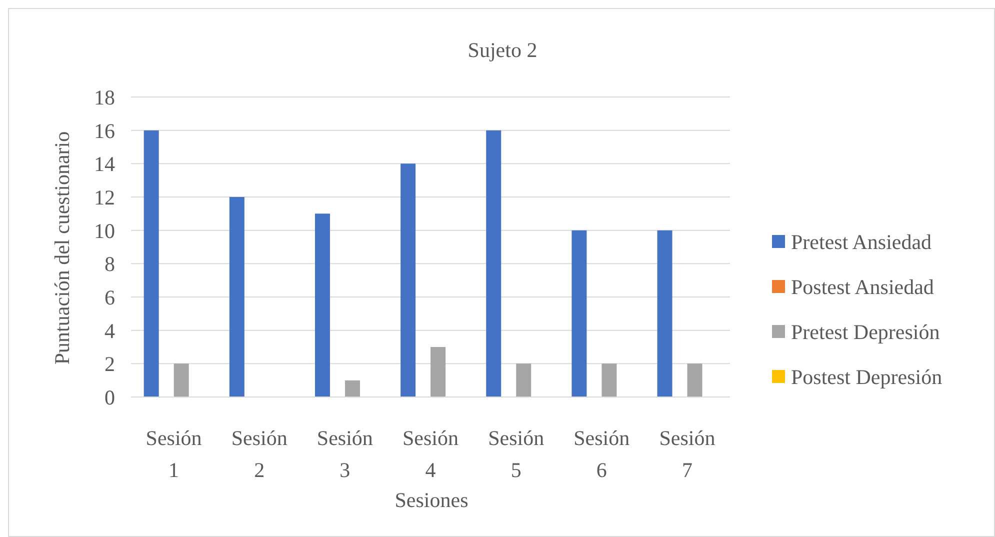 The image size is (995, 537). Describe the element at coordinates (345, 454) in the screenshot. I see `x-tick-label: Sesión 3` at that location.